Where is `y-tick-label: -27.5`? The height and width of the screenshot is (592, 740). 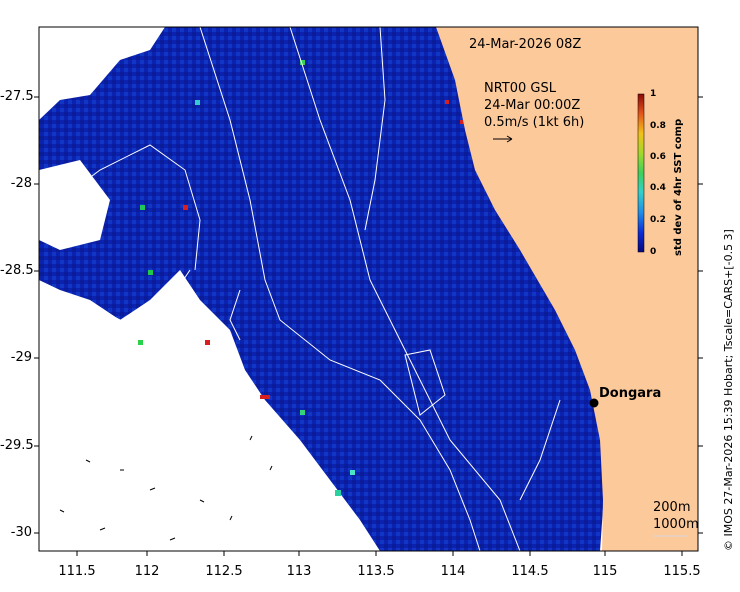 y-tick-label: -27.5 is located at coordinates (17, 96).